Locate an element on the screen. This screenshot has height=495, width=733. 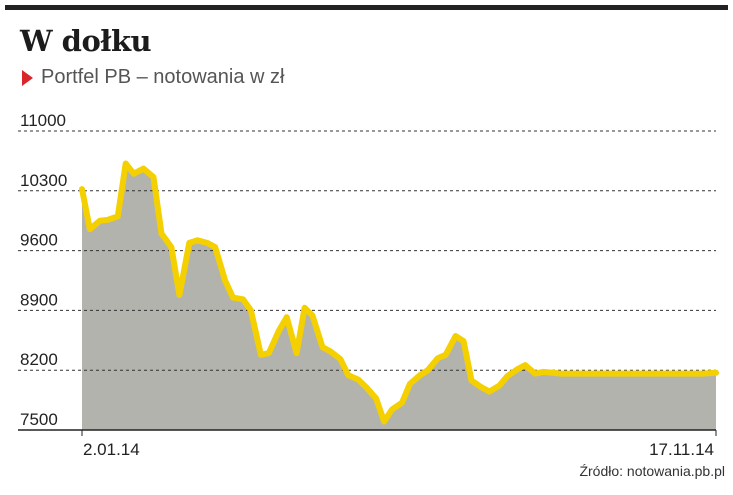
chart-title: W dołku is located at coordinates (86, 41).